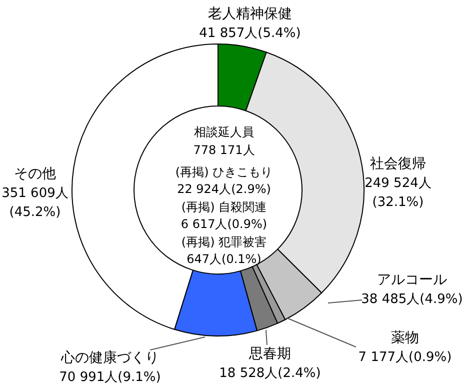 The image size is (466, 389). I want to click on annotation: (再掲) ひきこもり, so click(224, 172).